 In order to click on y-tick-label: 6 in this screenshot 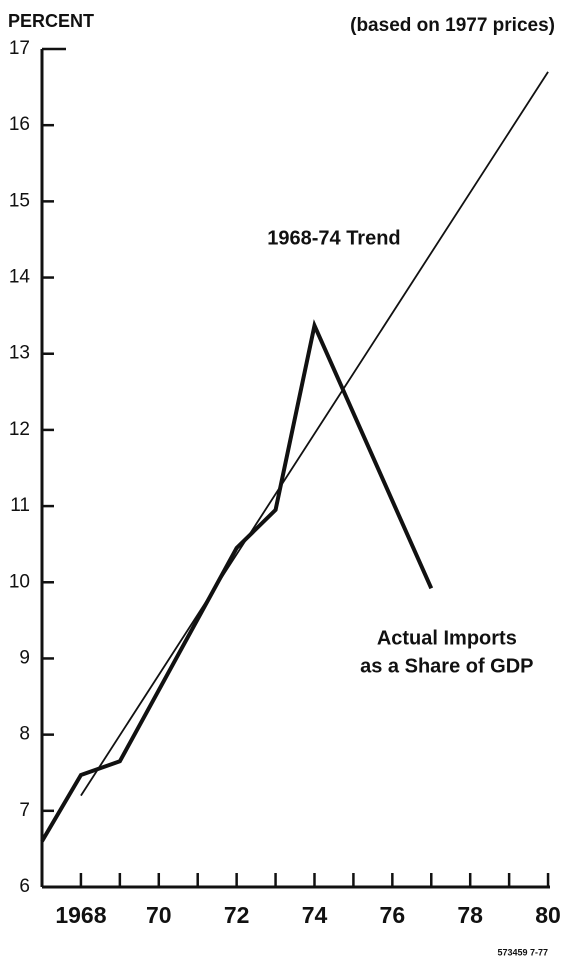, I will do `click(24, 886)`.